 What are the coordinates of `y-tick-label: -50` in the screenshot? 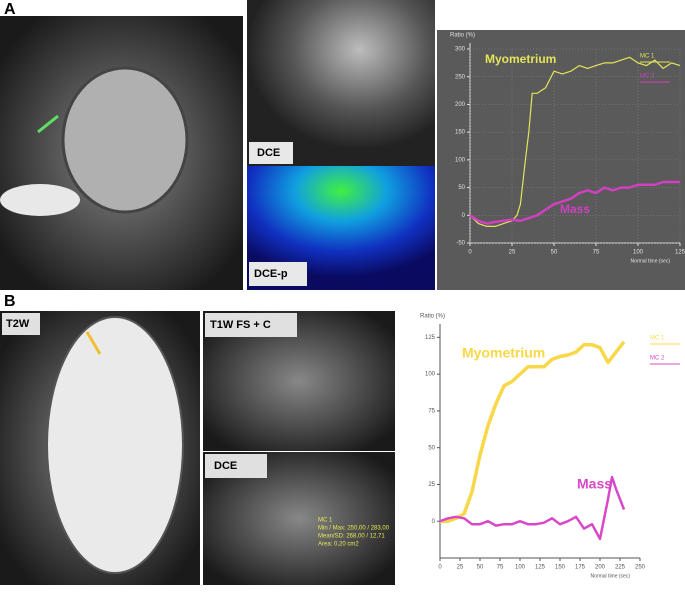 It's located at (460, 244).